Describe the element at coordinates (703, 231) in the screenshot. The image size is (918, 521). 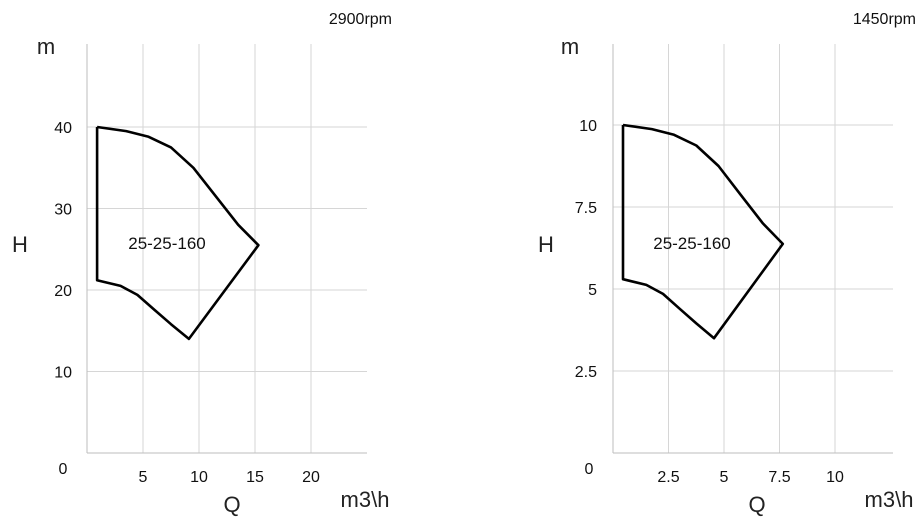
I see `chart2-operating-envelope` at that location.